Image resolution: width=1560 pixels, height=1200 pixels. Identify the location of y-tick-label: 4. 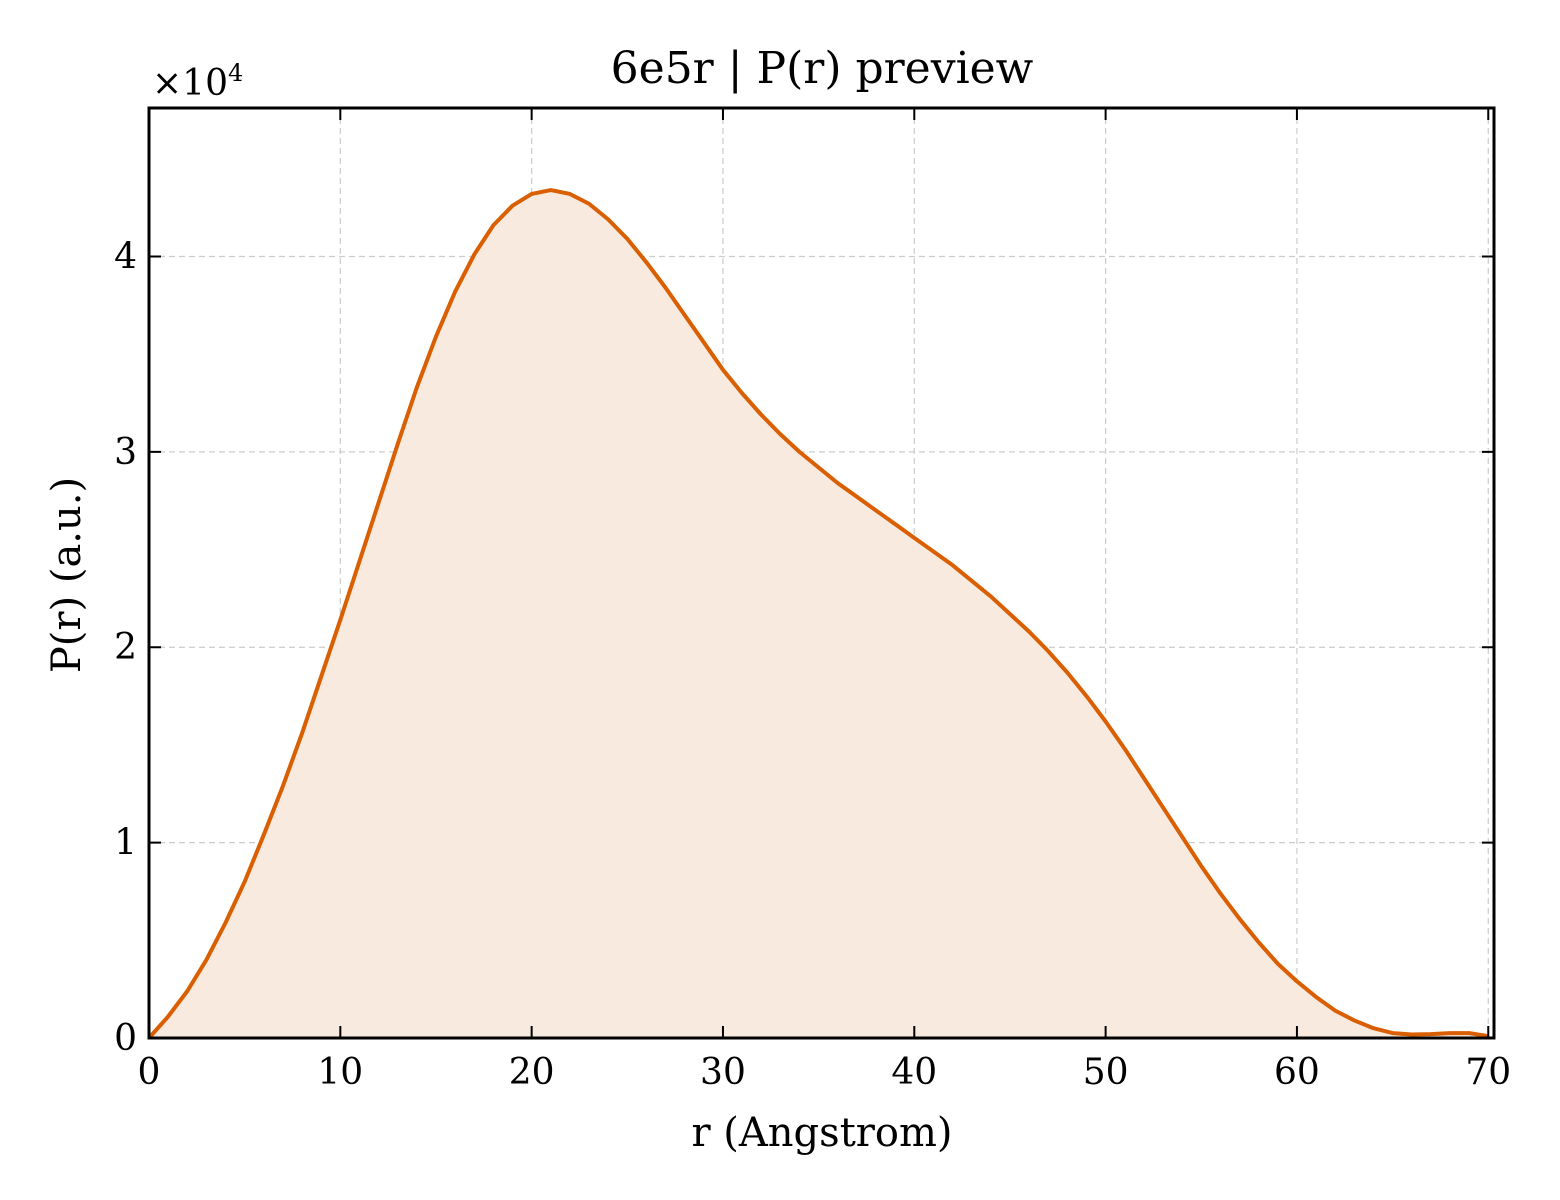
(125, 256).